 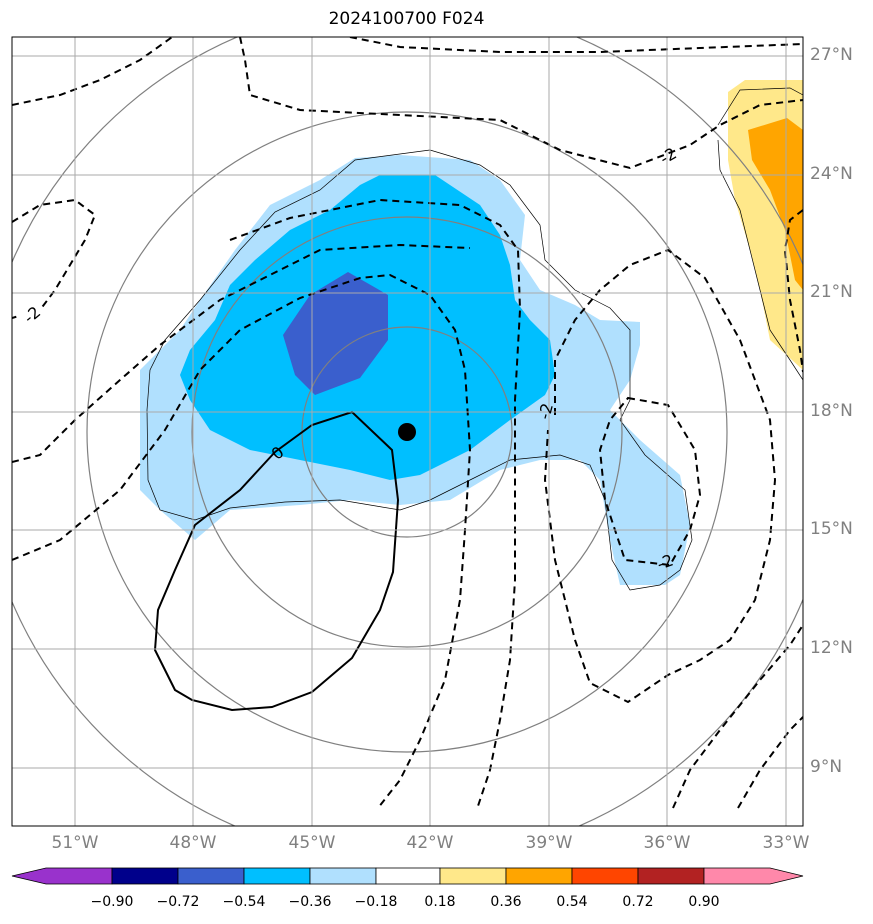 What do you see at coordinates (244, 902) in the screenshot?
I see `colorbar-label: −0.54` at bounding box center [244, 902].